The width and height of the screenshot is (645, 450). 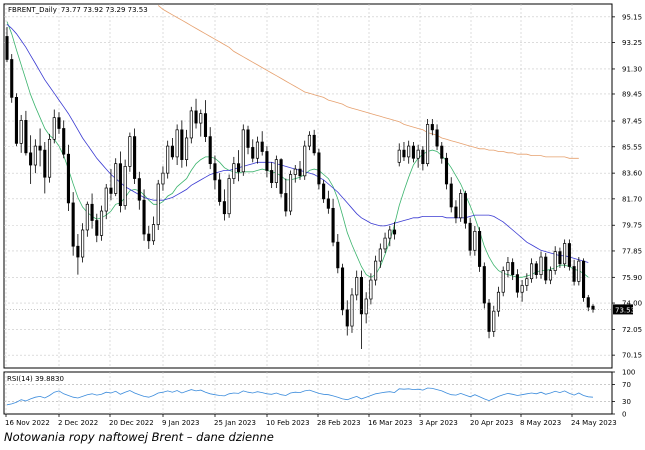 I want to click on rsi-indicator: 100 70 30 0 RSI(14) 39.8830, so click(x=319, y=394).